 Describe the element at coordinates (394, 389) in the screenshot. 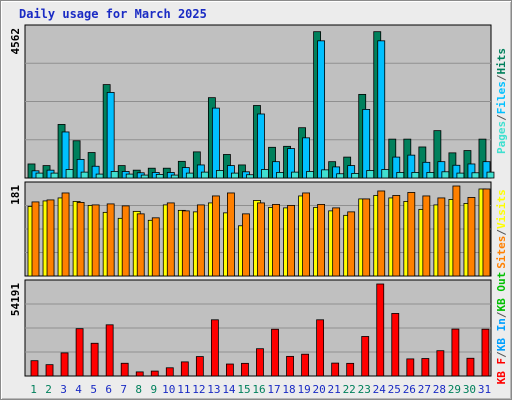

I see `day-label: 25` at that location.